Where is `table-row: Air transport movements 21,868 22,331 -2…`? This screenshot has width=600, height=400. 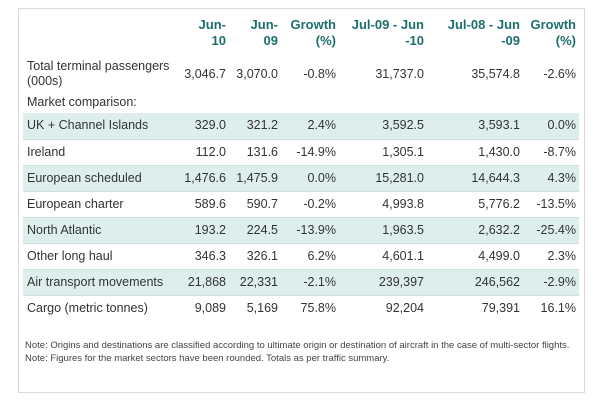
table-row: Air transport movements 21,868 22,331 -2… is located at coordinates (301, 282).